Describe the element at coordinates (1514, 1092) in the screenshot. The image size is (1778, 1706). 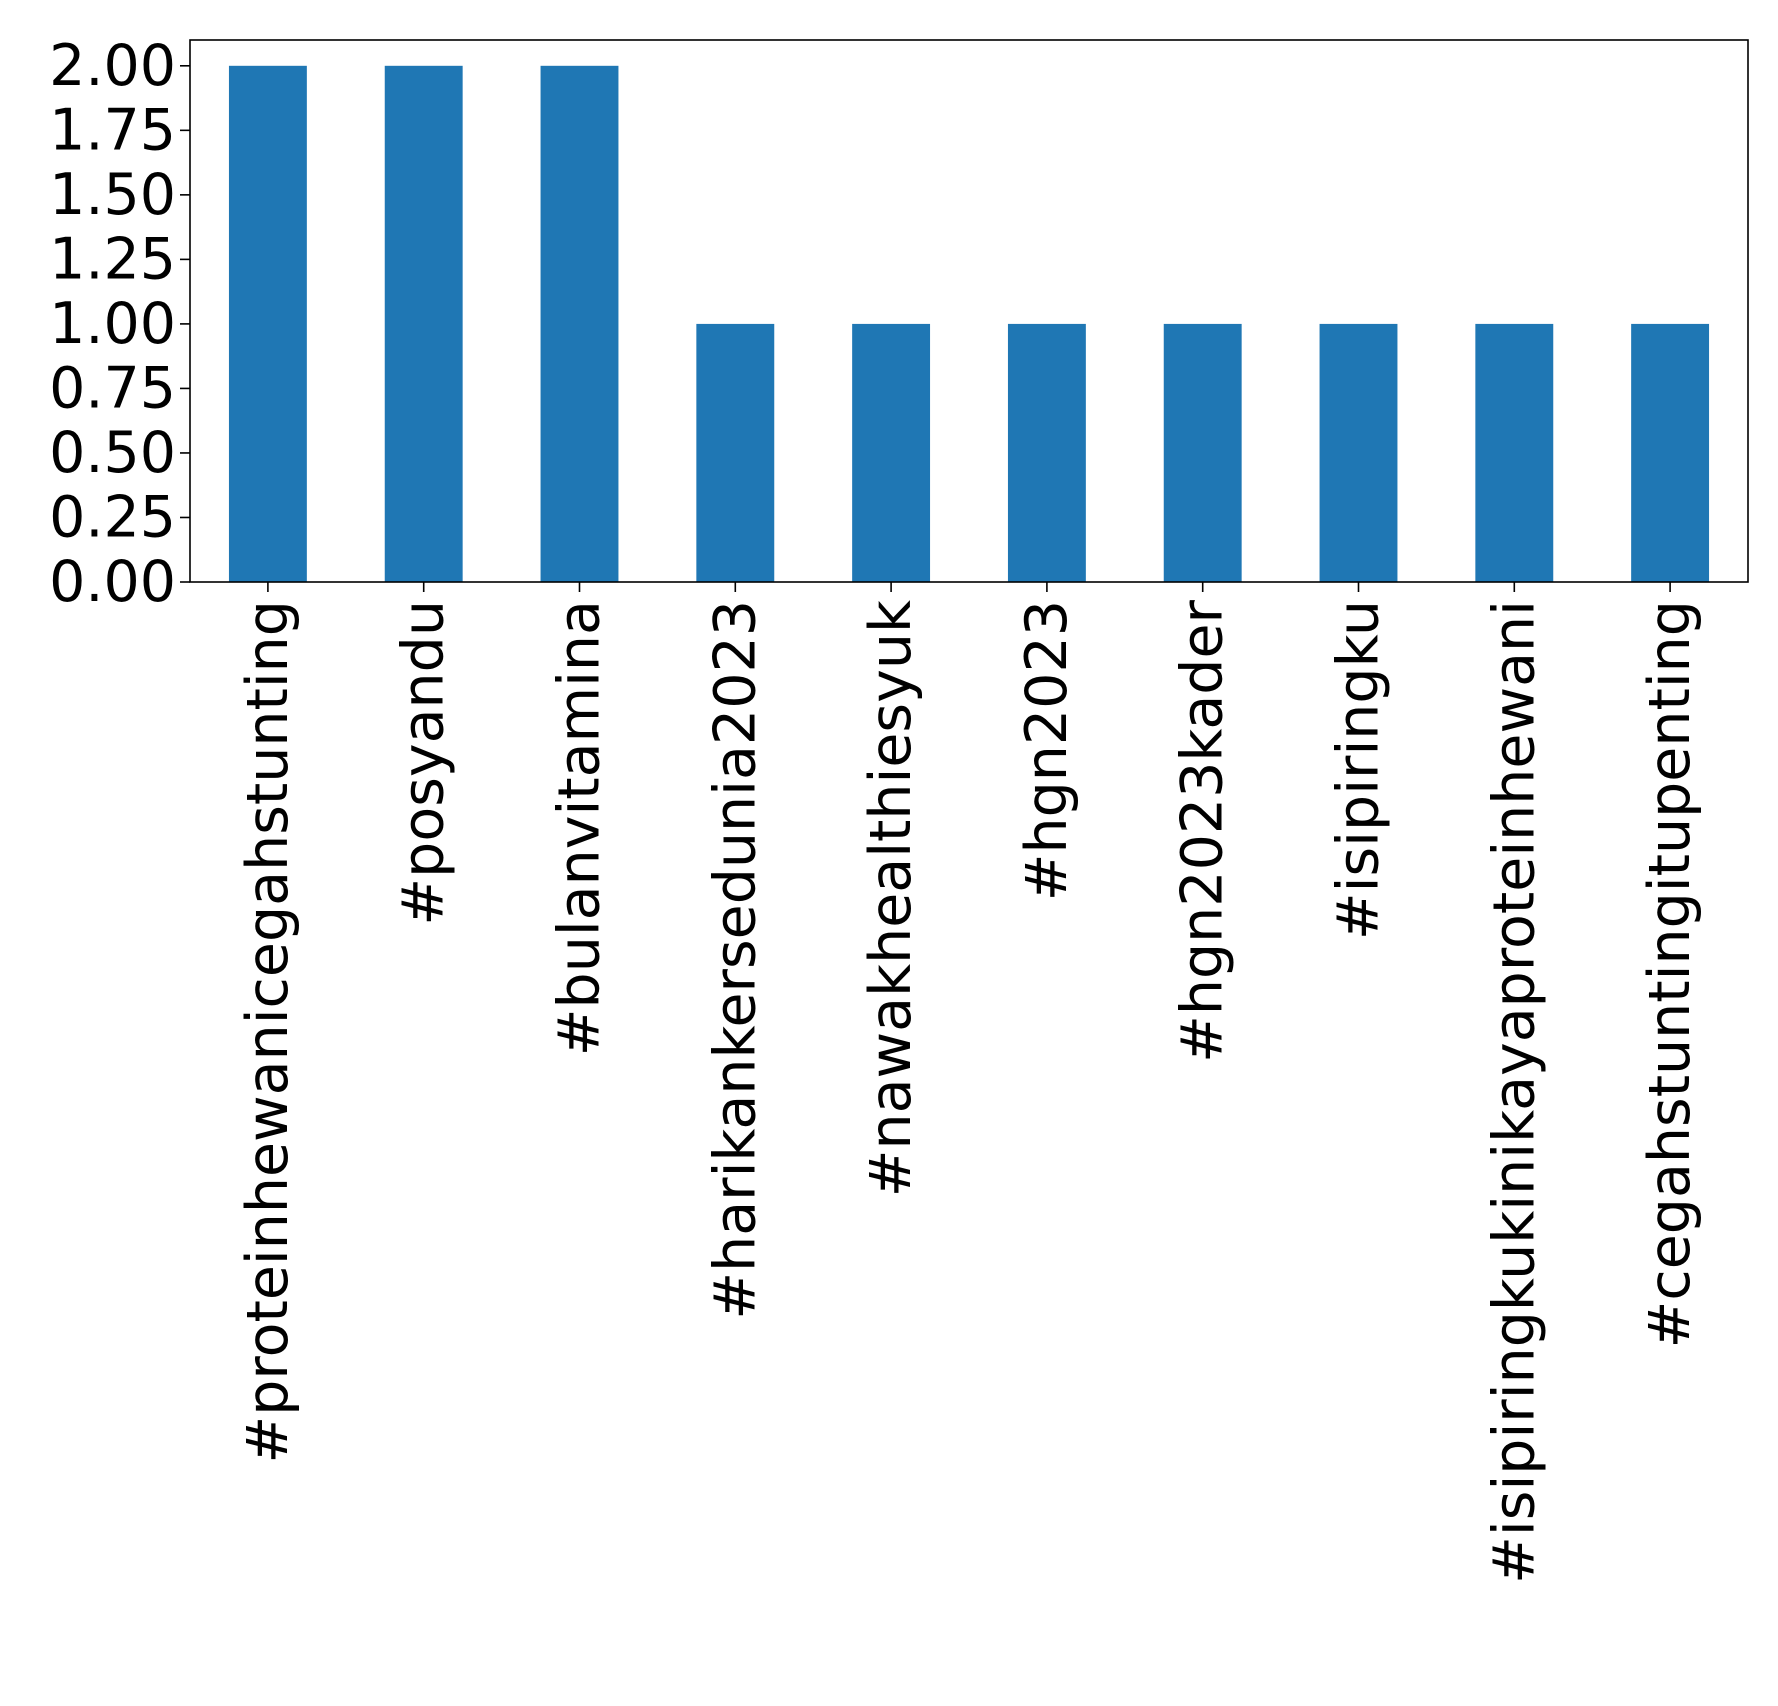
I see `x-tick-label: #isipiringkukinikayaproteinhewani` at that location.